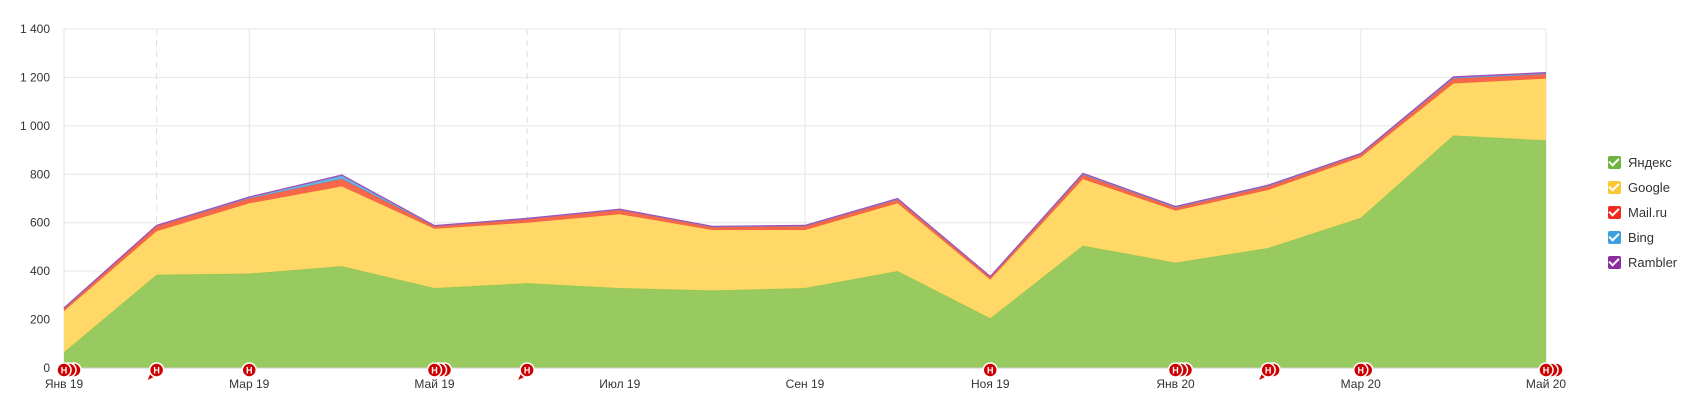 Image resolution: width=1693 pixels, height=414 pixels. I want to click on legend-label: Google, so click(1649, 187).